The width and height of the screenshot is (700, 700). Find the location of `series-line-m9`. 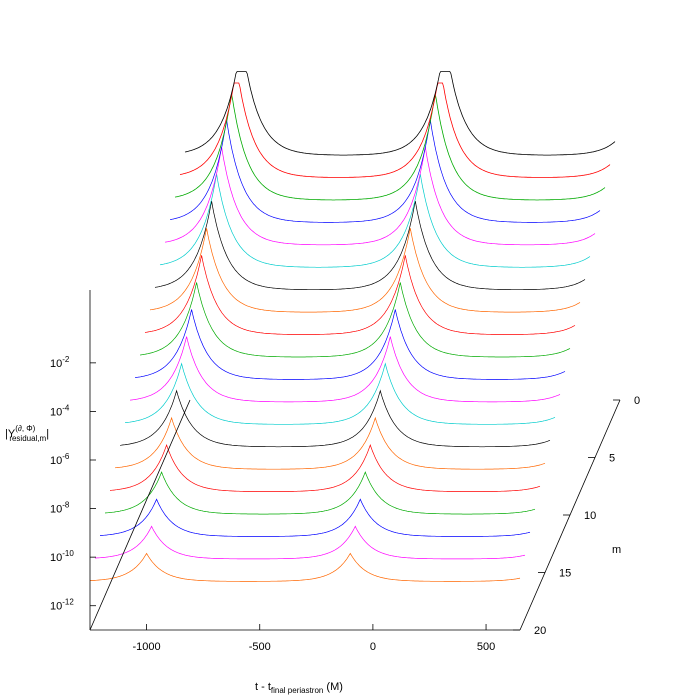

series-line-m9 is located at coordinates (360, 295).